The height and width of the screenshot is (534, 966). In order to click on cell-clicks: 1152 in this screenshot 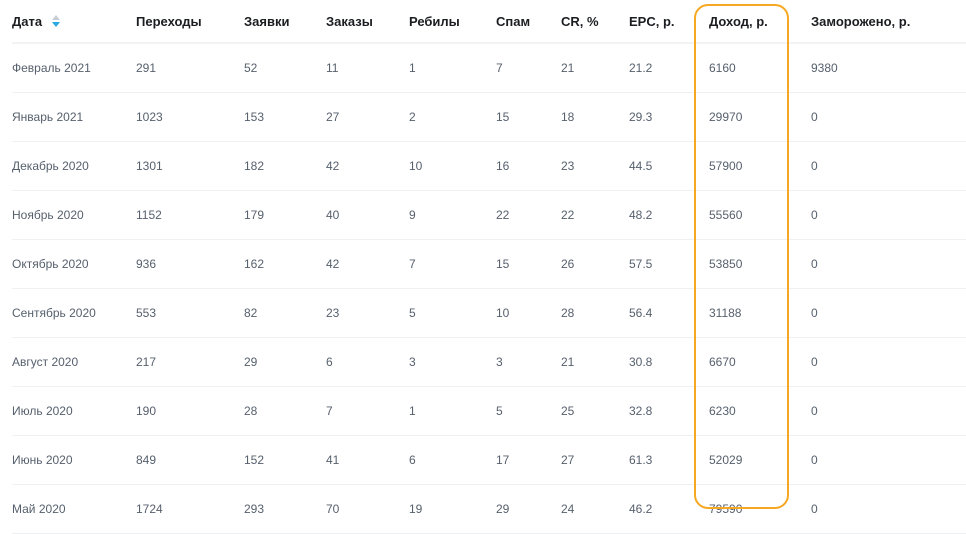, I will do `click(149, 215)`.